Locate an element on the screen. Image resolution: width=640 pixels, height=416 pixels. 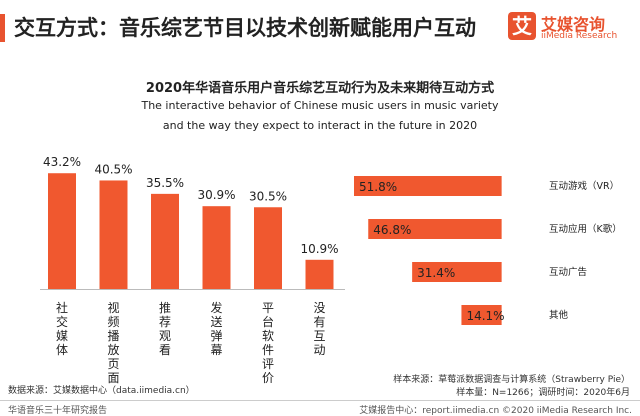
iimedia-logo-icon: 艾 is located at coordinates (522, 26).